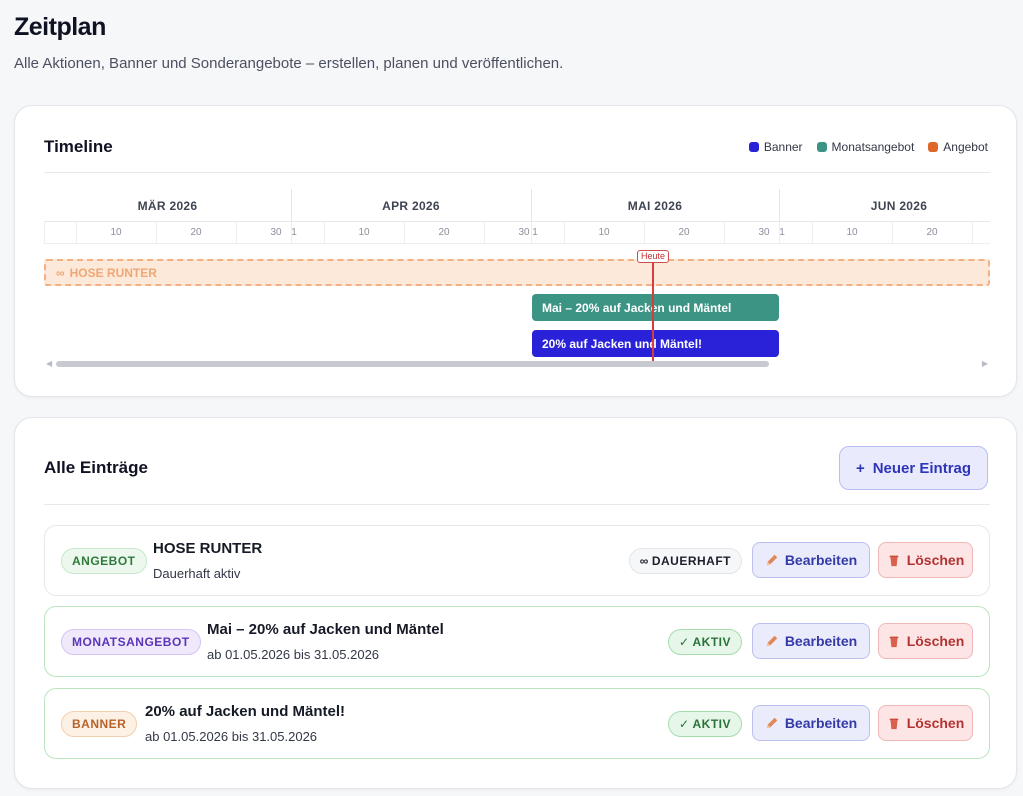 Image resolution: width=1023 pixels, height=796 pixels. Describe the element at coordinates (965, 147) in the screenshot. I see `legend-label: Angebot` at that location.